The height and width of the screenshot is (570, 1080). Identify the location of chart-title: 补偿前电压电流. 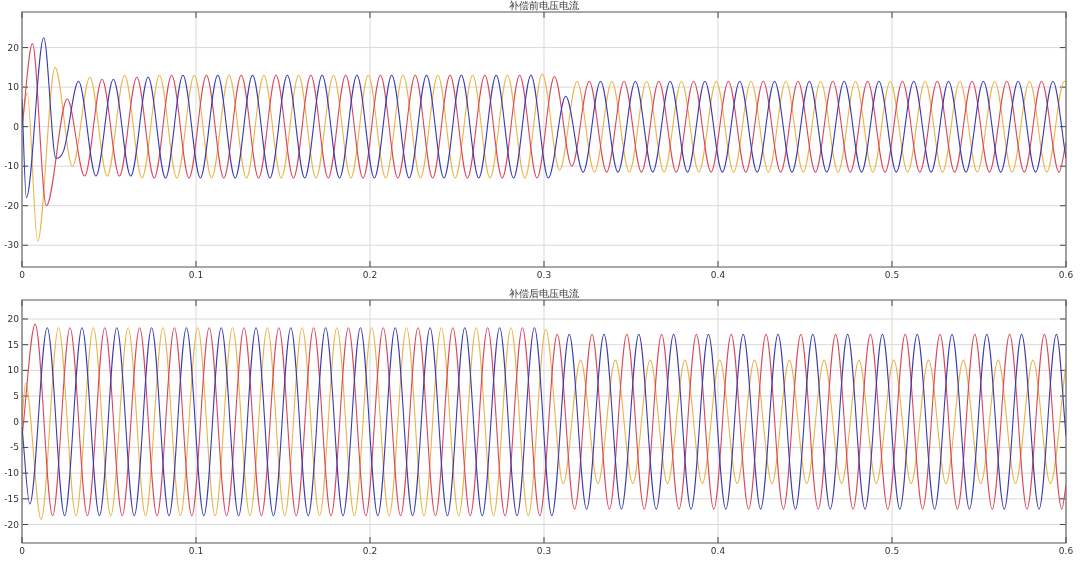
(544, 5).